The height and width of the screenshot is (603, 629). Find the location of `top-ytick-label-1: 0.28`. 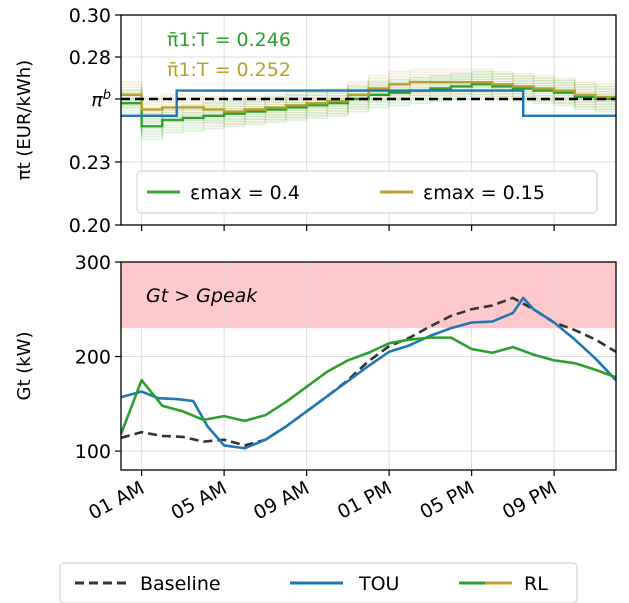

top-ytick-label-1: 0.28 is located at coordinates (90, 58).